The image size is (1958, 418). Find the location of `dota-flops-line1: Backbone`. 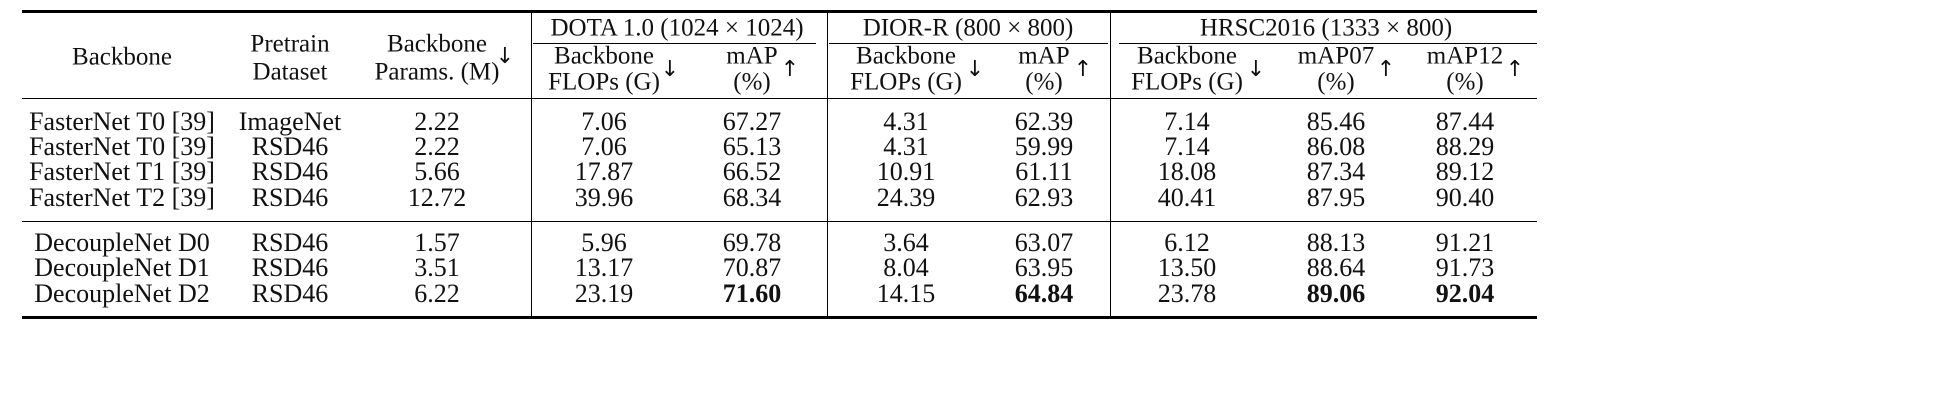

dota-flops-line1: Backbone is located at coordinates (604, 56).